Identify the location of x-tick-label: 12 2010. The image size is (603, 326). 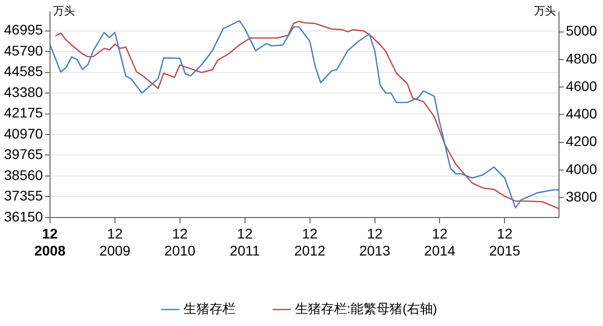
(180, 242).